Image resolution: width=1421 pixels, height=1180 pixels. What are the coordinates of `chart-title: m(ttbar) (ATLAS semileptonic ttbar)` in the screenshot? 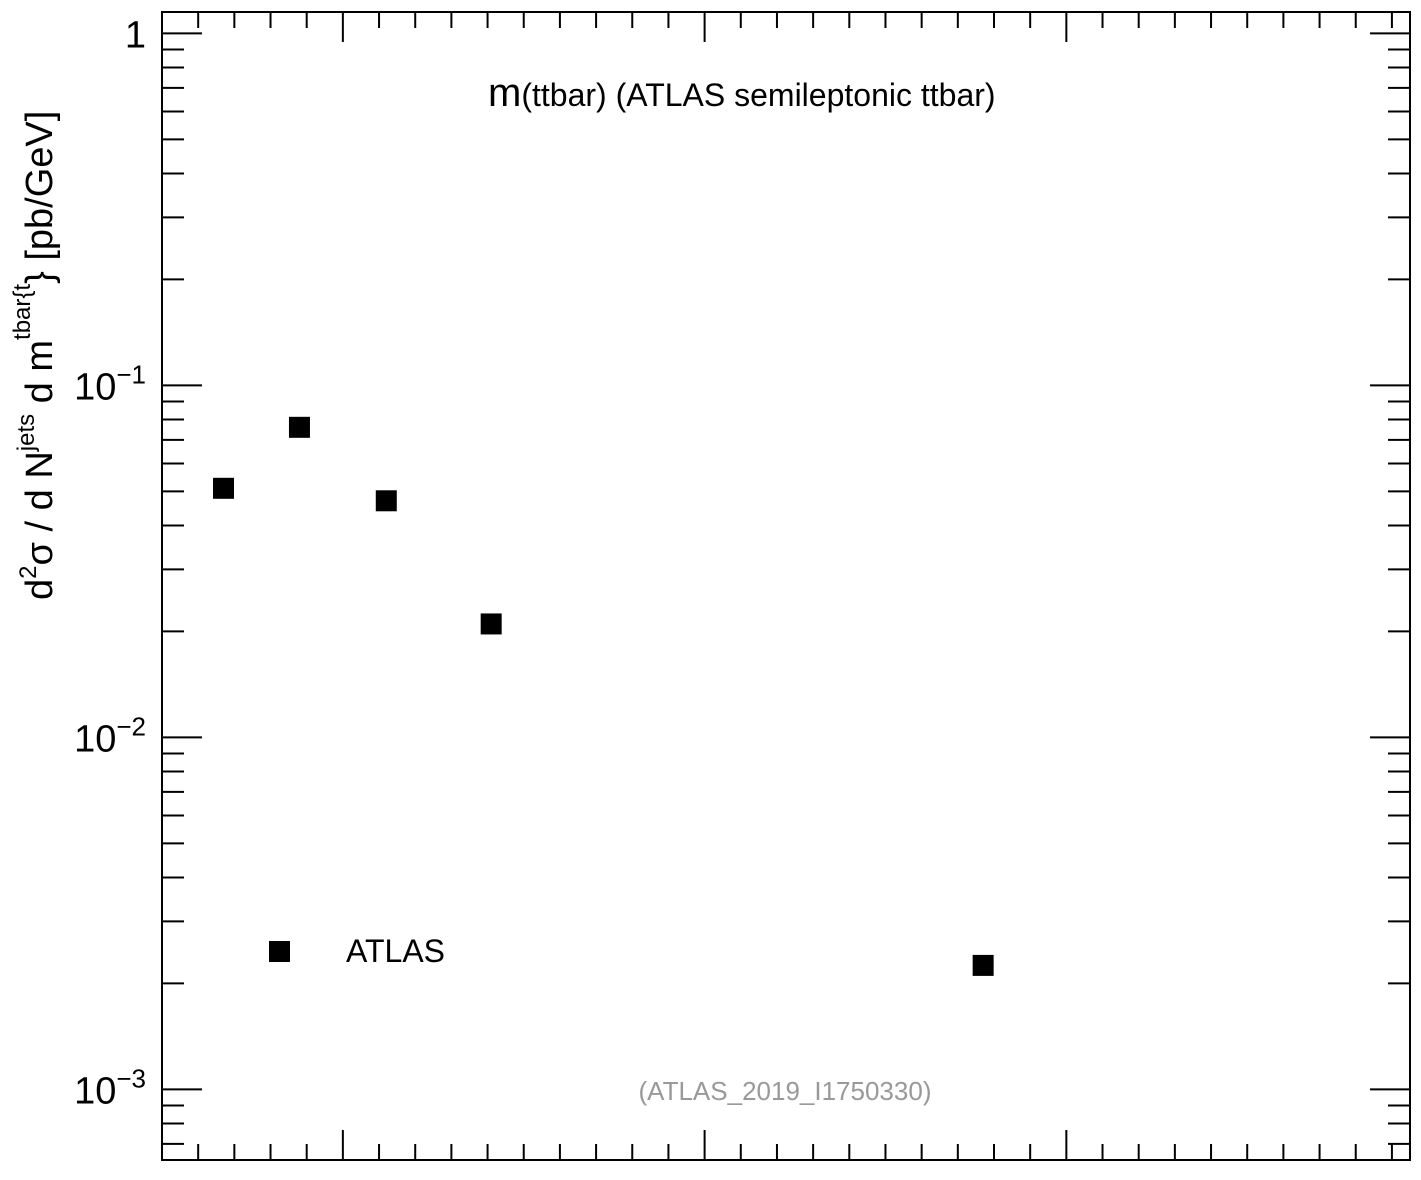 It's located at (742, 93).